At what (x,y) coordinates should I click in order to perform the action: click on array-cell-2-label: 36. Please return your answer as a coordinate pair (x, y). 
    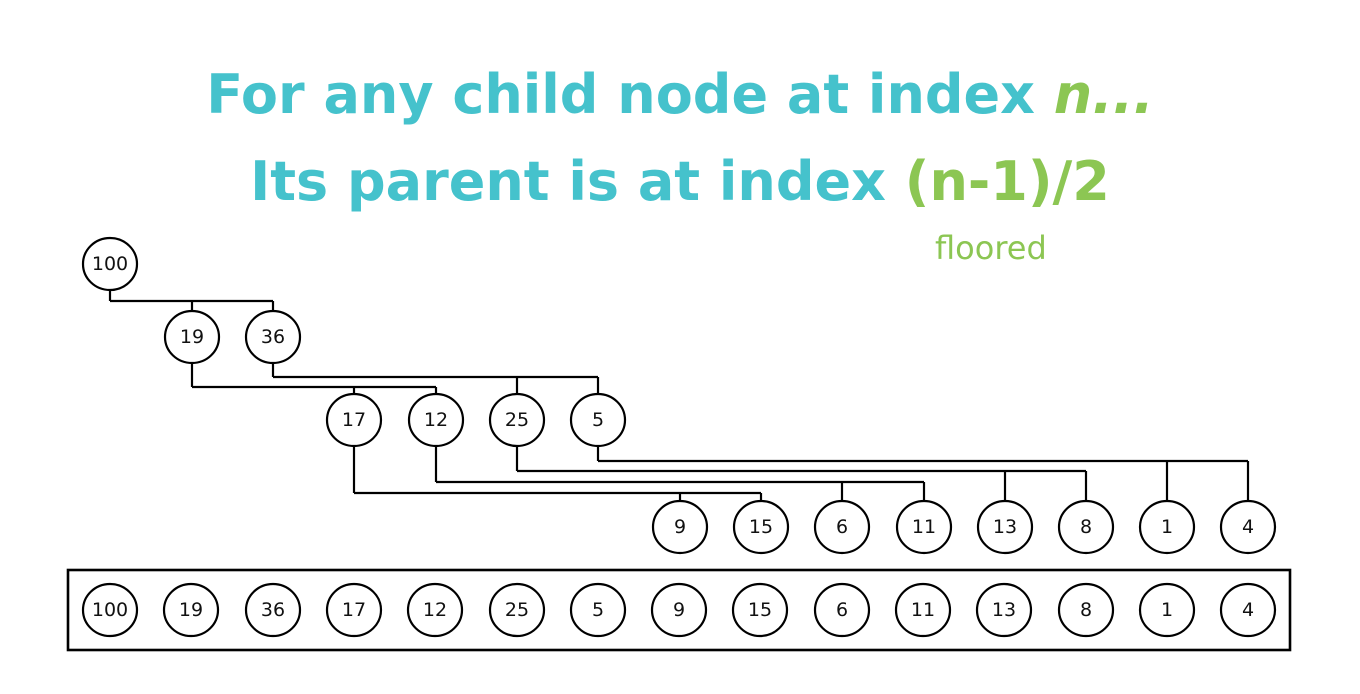
    Looking at the image, I should click on (273, 610).